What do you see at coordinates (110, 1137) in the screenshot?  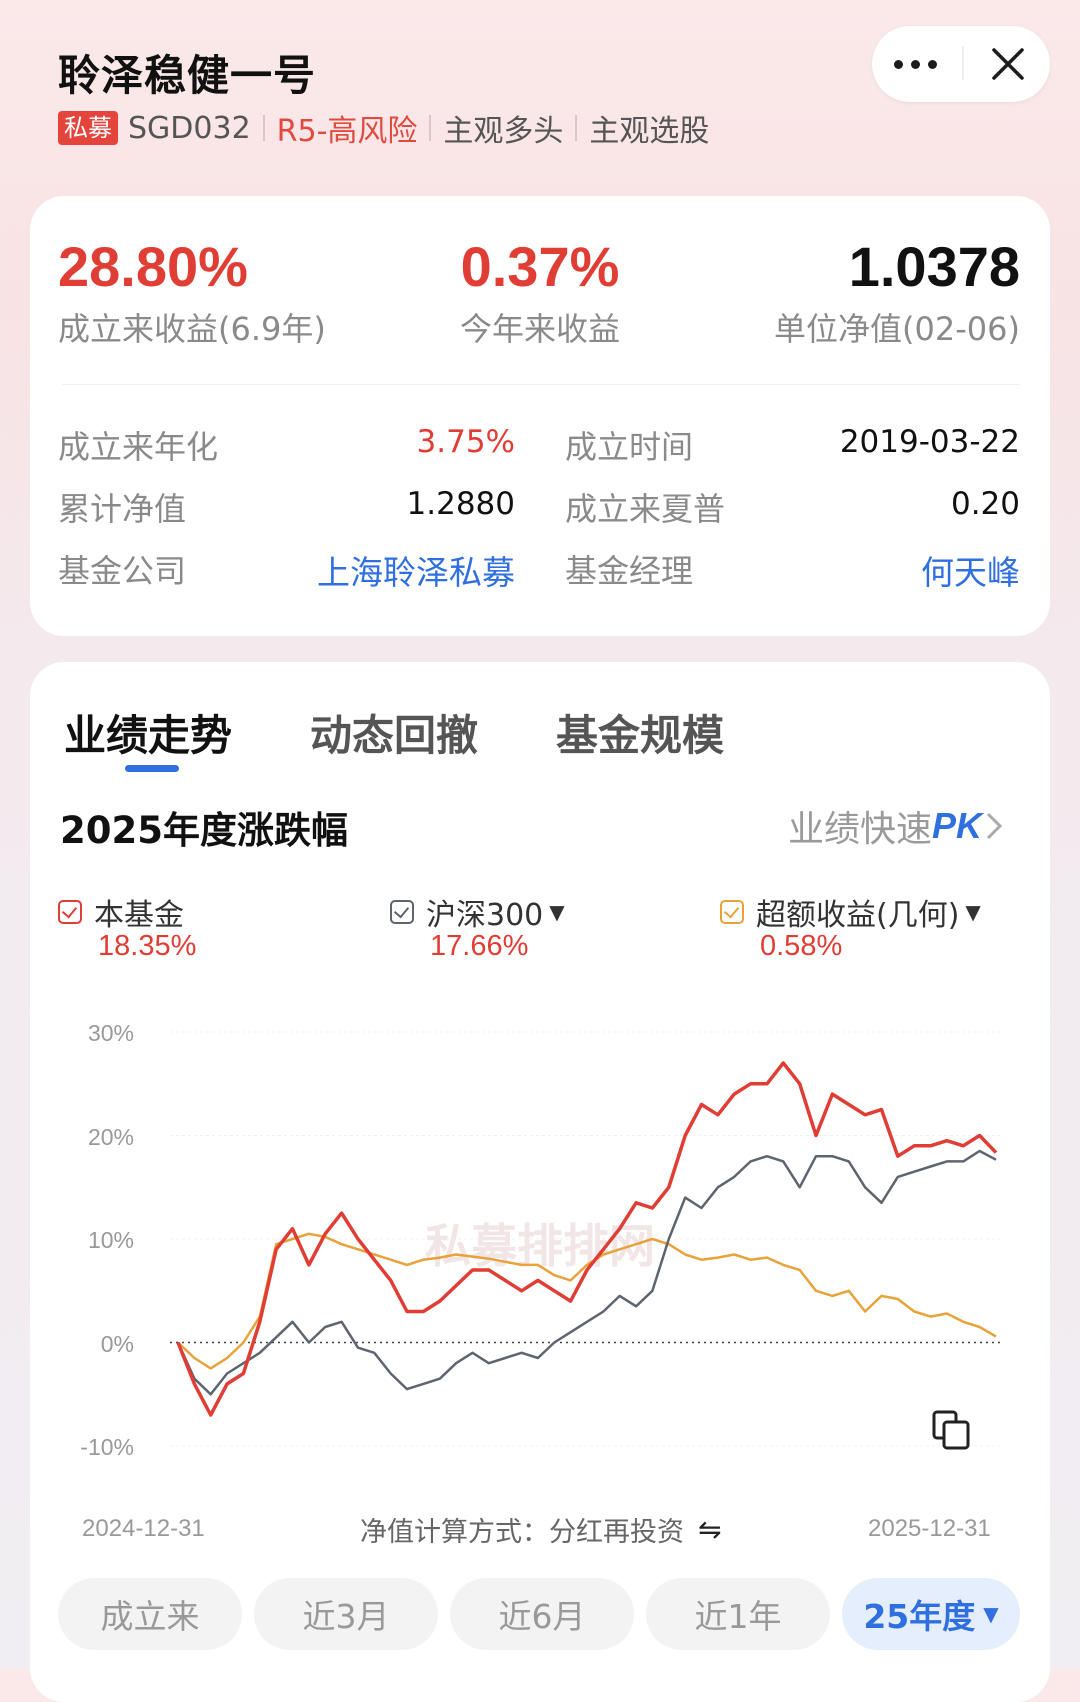 I see `y-tick-label: 20%` at bounding box center [110, 1137].